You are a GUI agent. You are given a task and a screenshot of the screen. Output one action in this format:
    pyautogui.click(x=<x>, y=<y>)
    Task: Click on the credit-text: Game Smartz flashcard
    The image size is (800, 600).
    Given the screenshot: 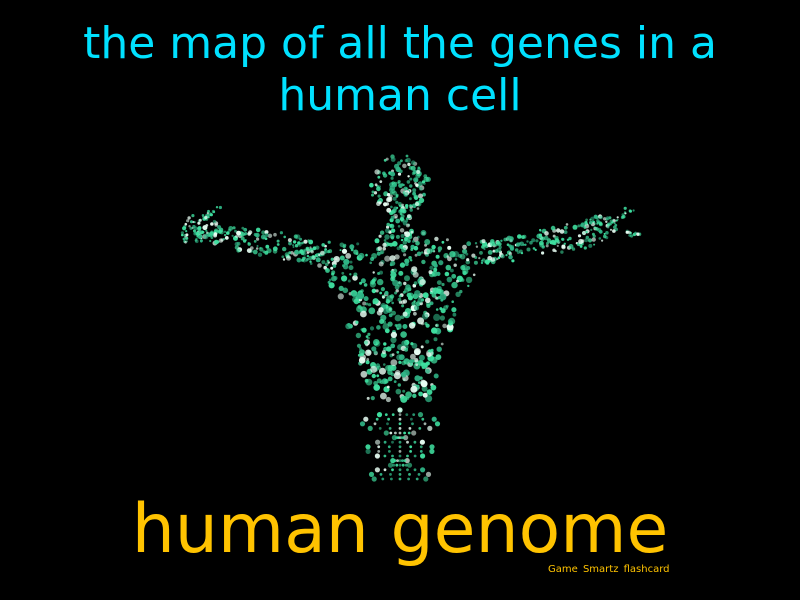 What is the action you would take?
    pyautogui.click(x=609, y=569)
    